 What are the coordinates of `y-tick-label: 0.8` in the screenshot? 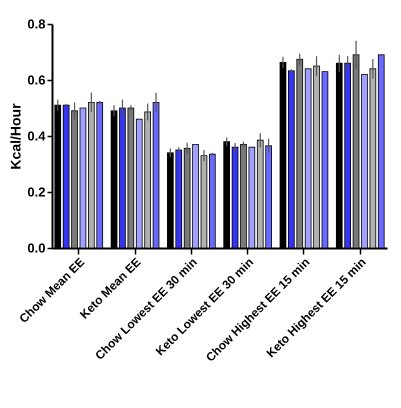 It's located at (36, 24).